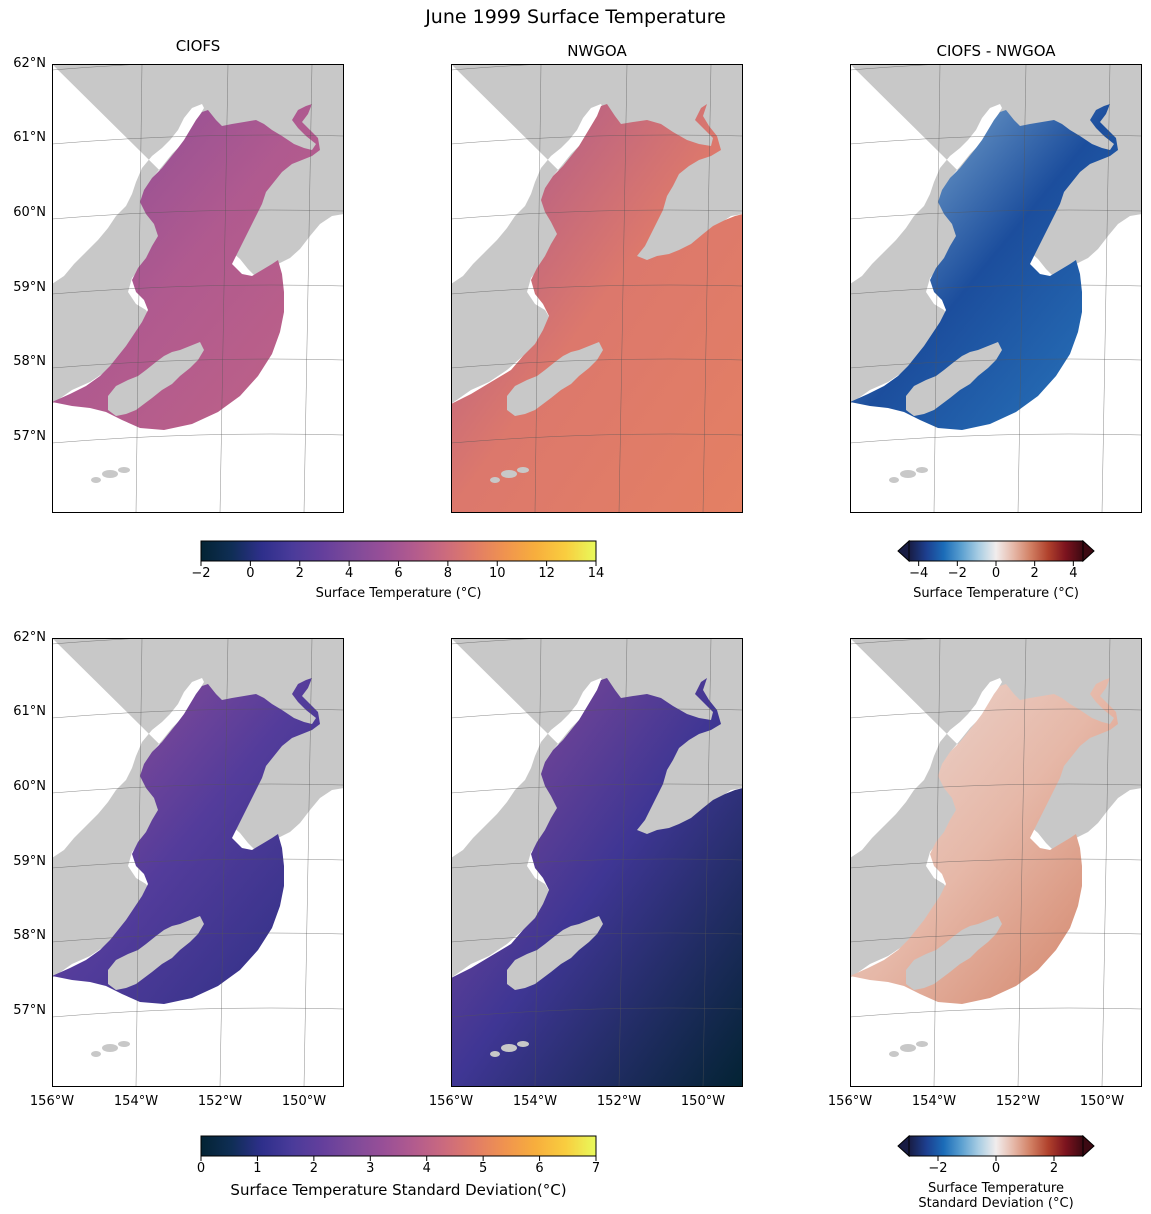 This screenshot has width=1151, height=1214. Describe the element at coordinates (198, 46) in the screenshot. I see `col-title-ciofs: CIOFS` at that location.